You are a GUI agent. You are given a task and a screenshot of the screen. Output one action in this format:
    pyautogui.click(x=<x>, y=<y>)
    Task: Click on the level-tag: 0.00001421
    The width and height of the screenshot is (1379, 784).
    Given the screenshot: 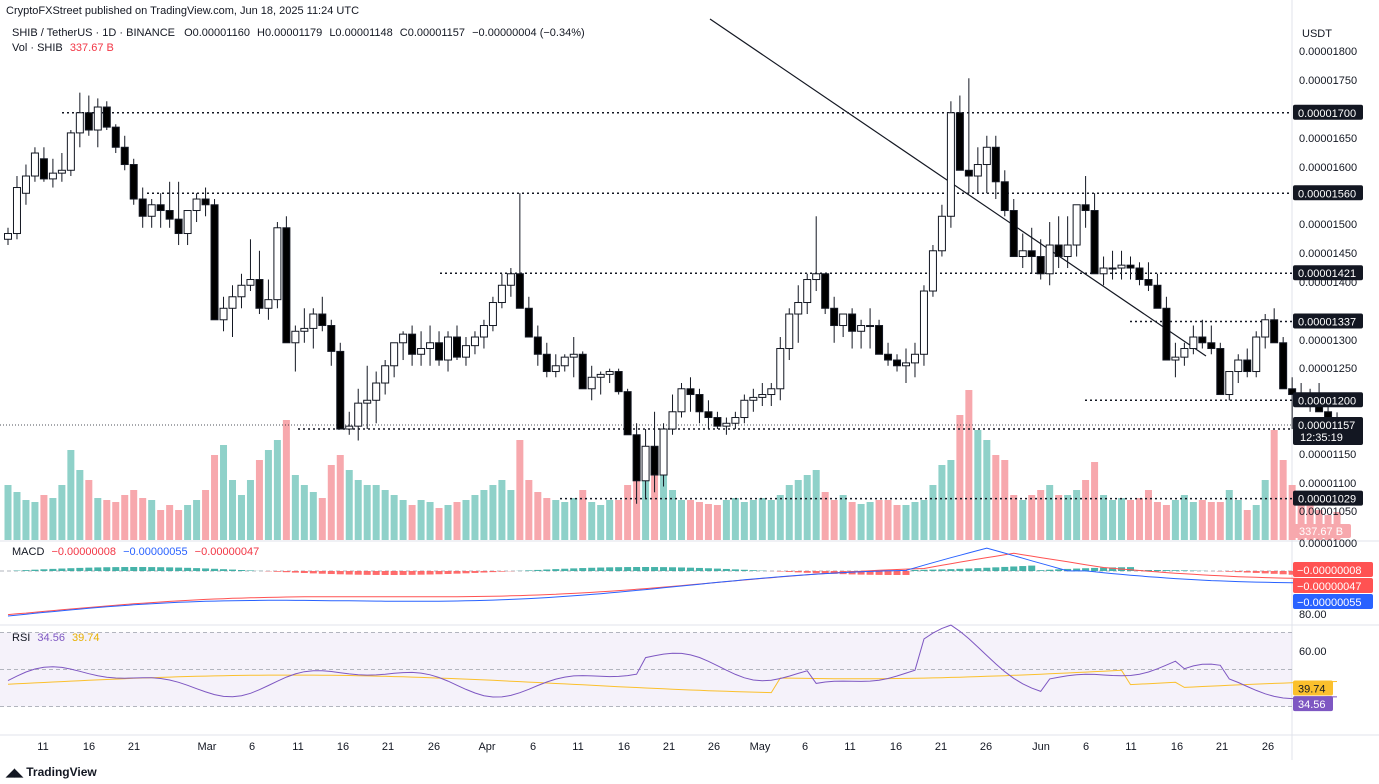 What is the action you would take?
    pyautogui.click(x=1327, y=274)
    